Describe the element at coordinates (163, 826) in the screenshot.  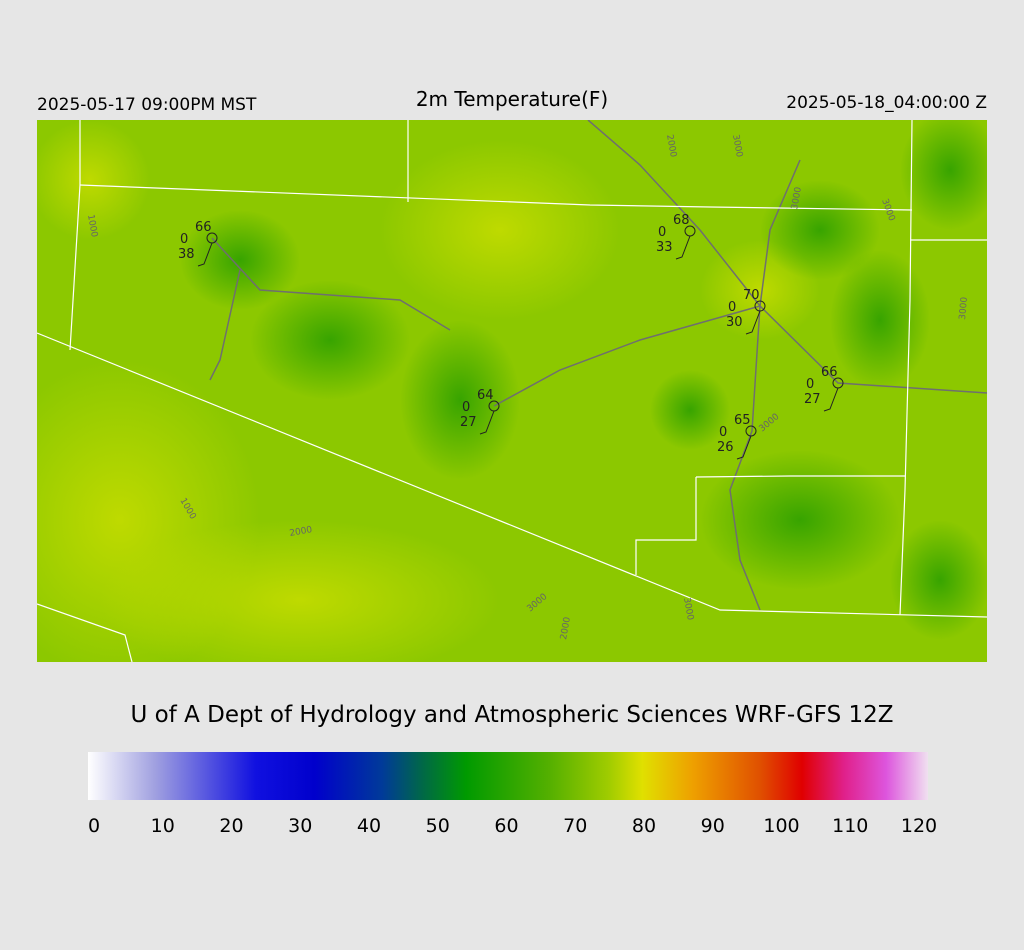
I see `colorbar-tick-label: 10` at that location.